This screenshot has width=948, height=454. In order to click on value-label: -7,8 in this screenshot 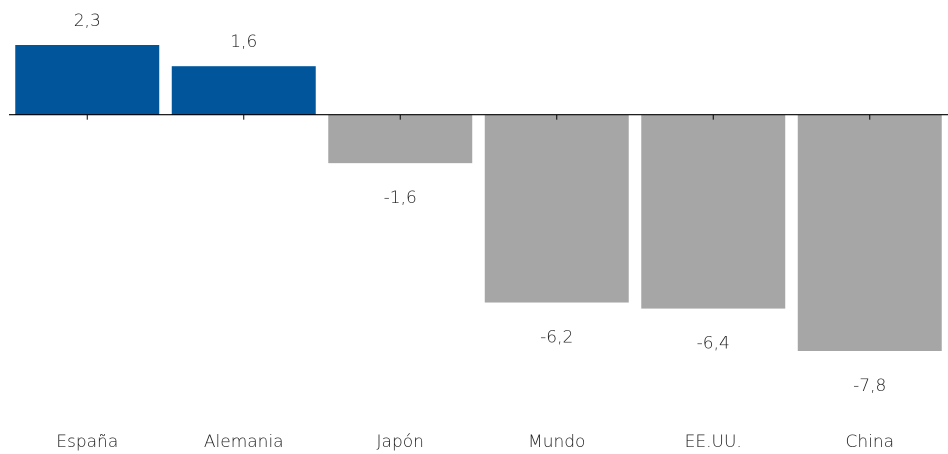, I will do `click(869, 386)`.